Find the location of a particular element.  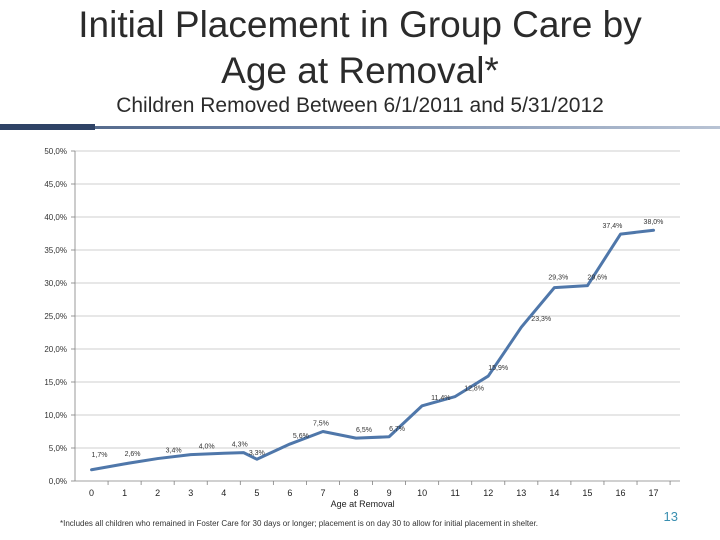

data-label: 6,7% is located at coordinates (397, 429).